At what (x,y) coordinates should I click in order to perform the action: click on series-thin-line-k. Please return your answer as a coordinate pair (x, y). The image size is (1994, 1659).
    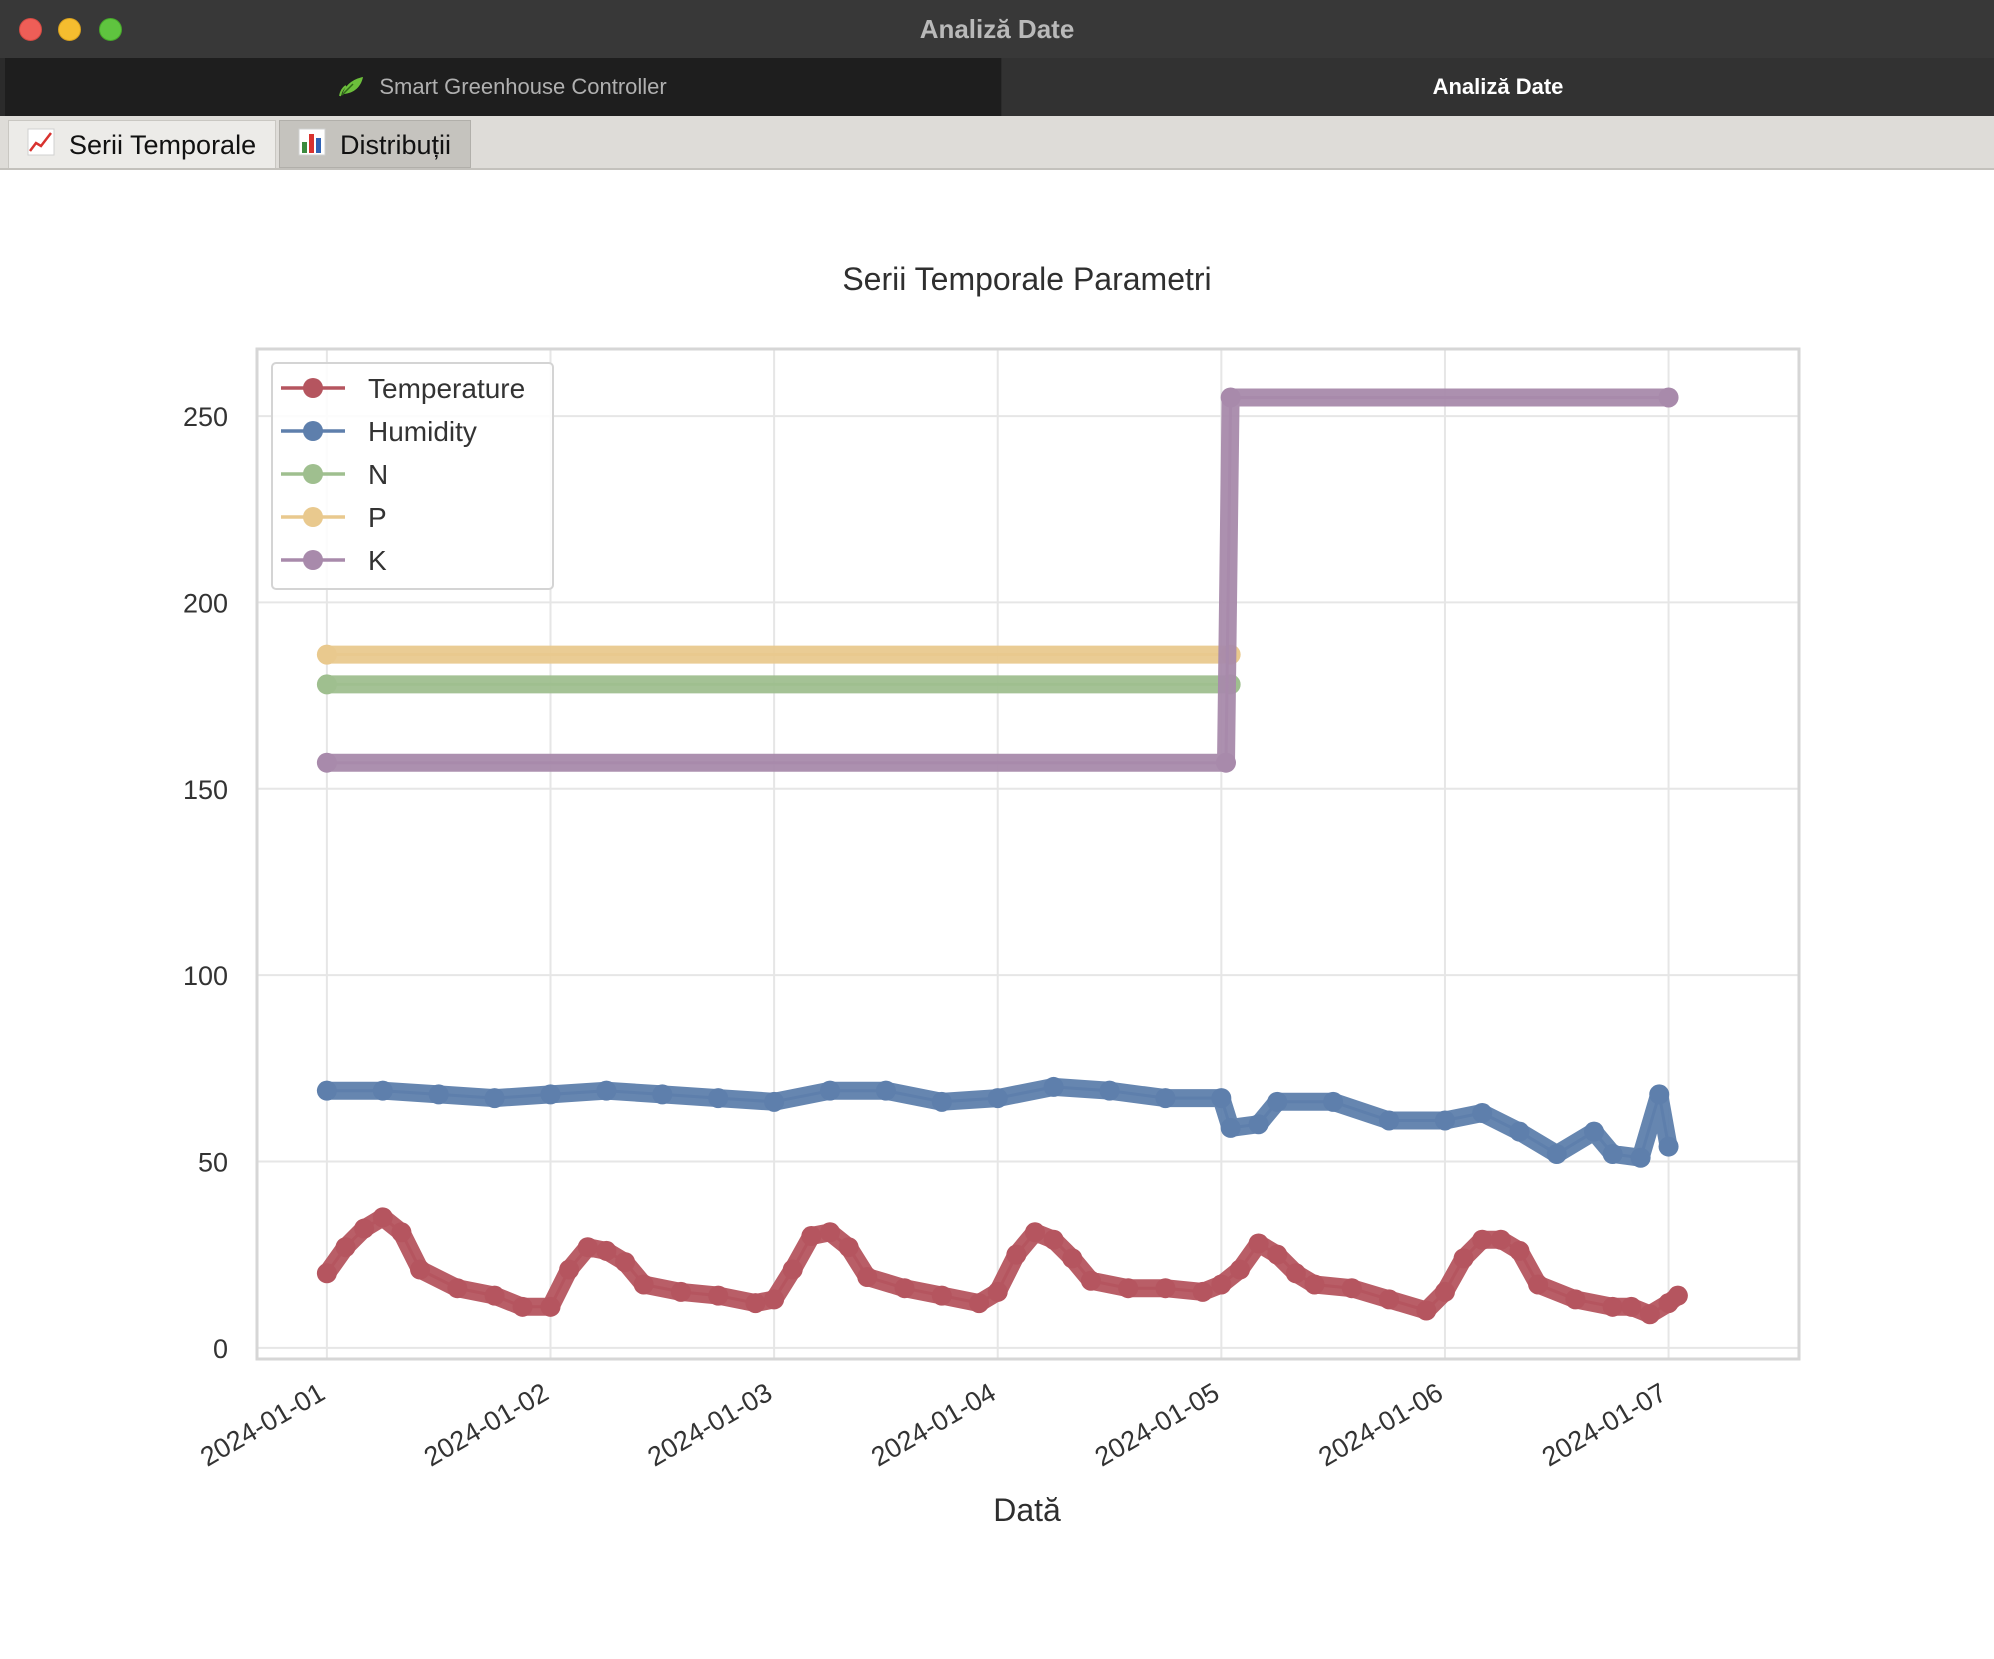
    Looking at the image, I should click on (997, 580).